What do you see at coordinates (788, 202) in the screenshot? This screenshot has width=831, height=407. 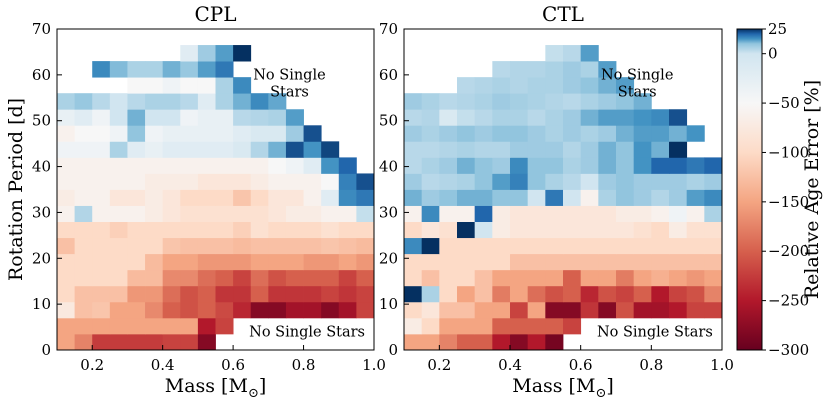 I see `colorbar-tick-label: −150` at bounding box center [788, 202].